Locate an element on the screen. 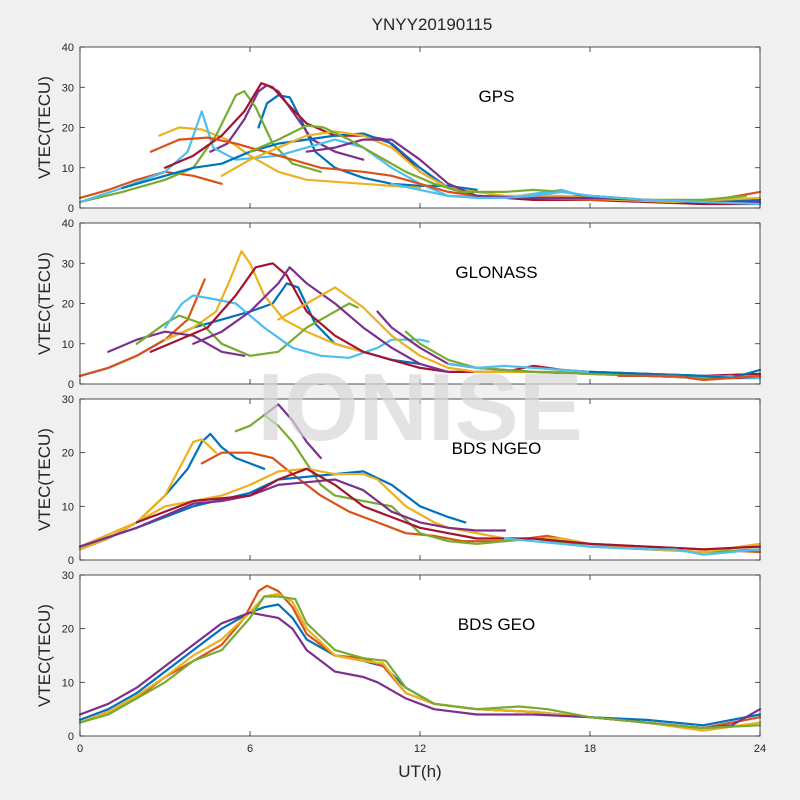 Image resolution: width=800 pixels, height=800 pixels. x-tick-label: 24 is located at coordinates (760, 749).